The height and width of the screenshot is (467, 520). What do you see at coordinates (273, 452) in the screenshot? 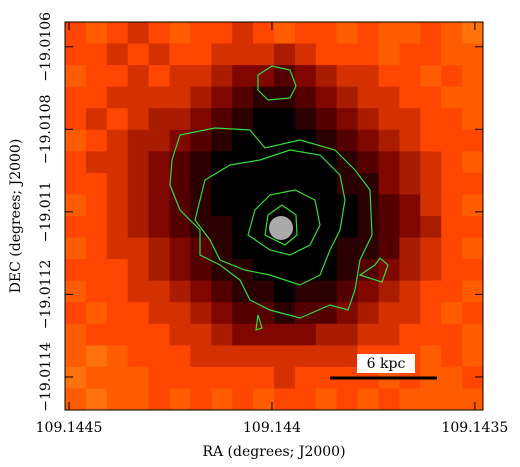
I see `x-axis-label: RA (degrees; J2000)` at bounding box center [273, 452].